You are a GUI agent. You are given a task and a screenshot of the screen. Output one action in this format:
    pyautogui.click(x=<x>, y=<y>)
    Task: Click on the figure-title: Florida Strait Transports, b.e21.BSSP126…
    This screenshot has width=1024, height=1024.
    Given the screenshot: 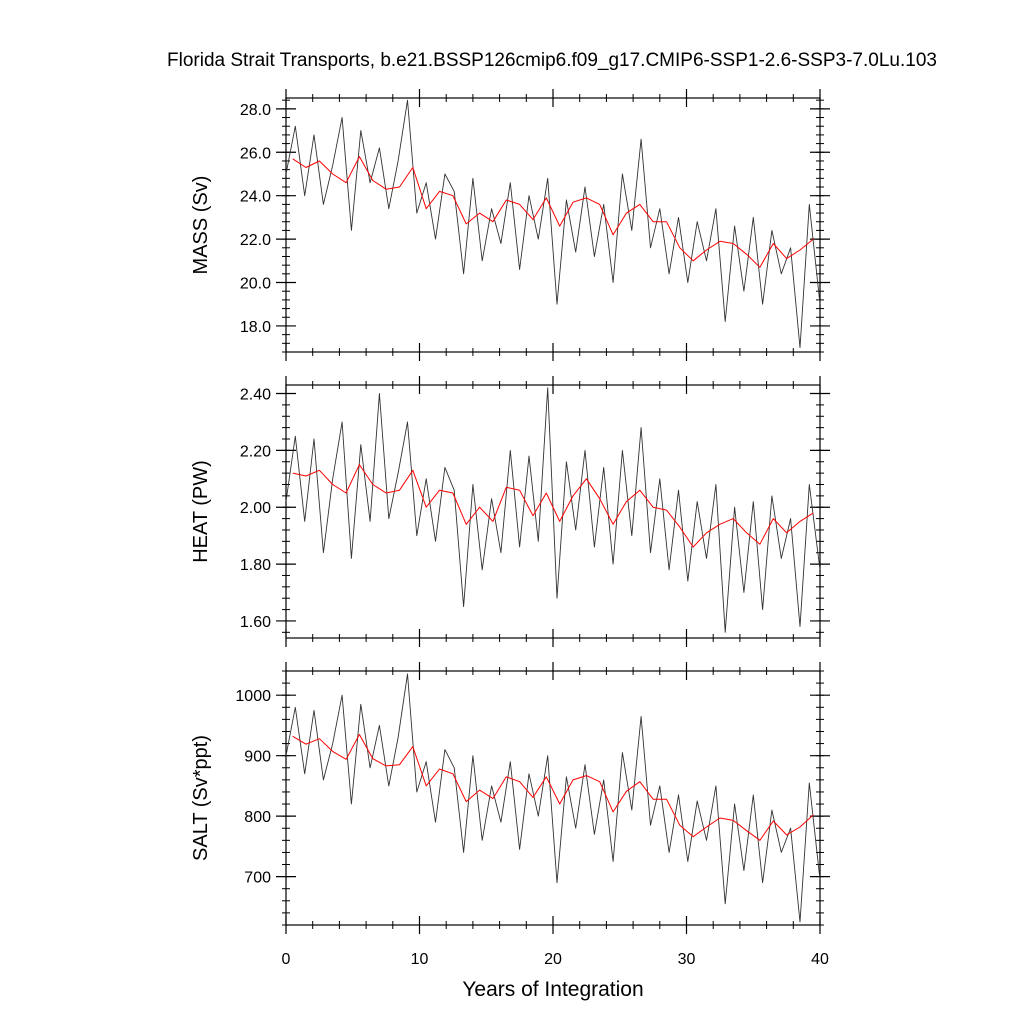 What is the action you would take?
    pyautogui.click(x=552, y=60)
    